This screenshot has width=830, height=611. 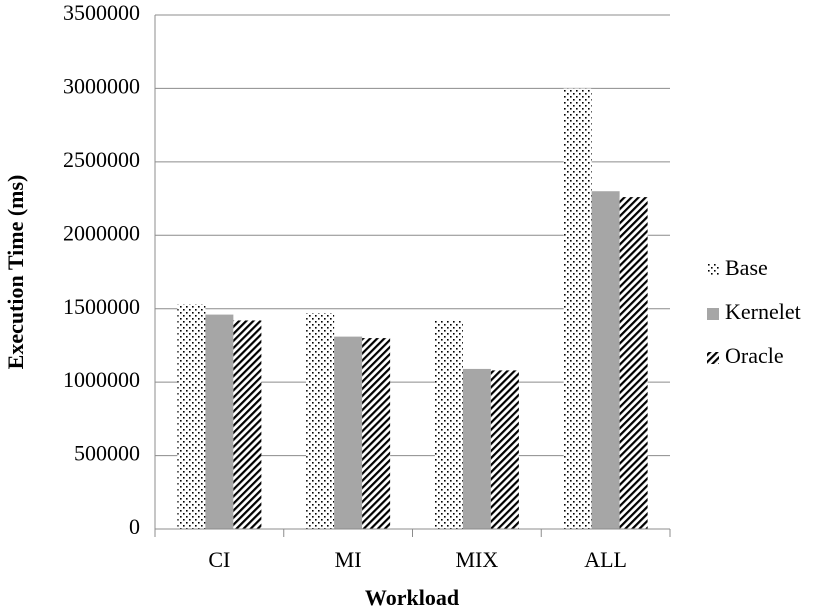 What do you see at coordinates (101, 306) in the screenshot?
I see `y-tick-label: 1500000` at bounding box center [101, 306].